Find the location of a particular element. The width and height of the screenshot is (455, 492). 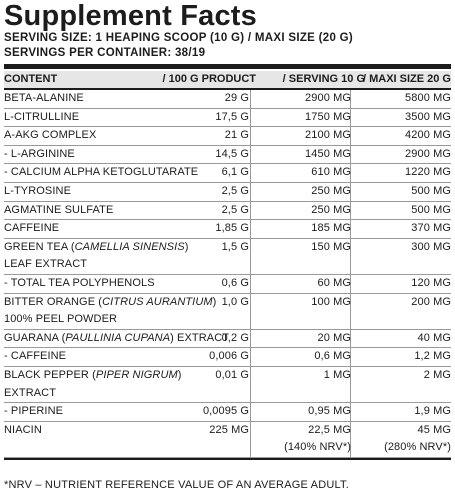

servings-per-container: SERVINGS PER CONTAINER: 38/19 is located at coordinates (105, 53).